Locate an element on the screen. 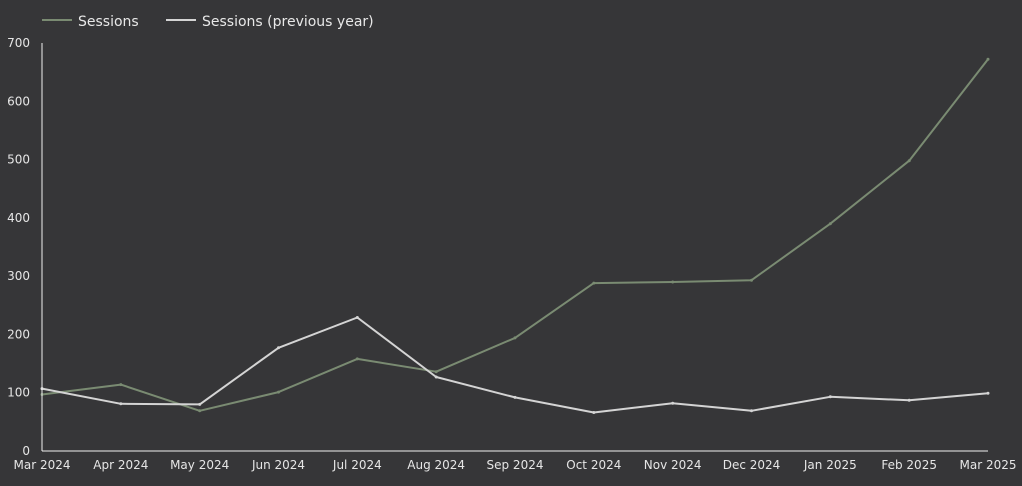 This screenshot has height=486, width=1022. x-tick-label: Mar 2024 is located at coordinates (42, 465).